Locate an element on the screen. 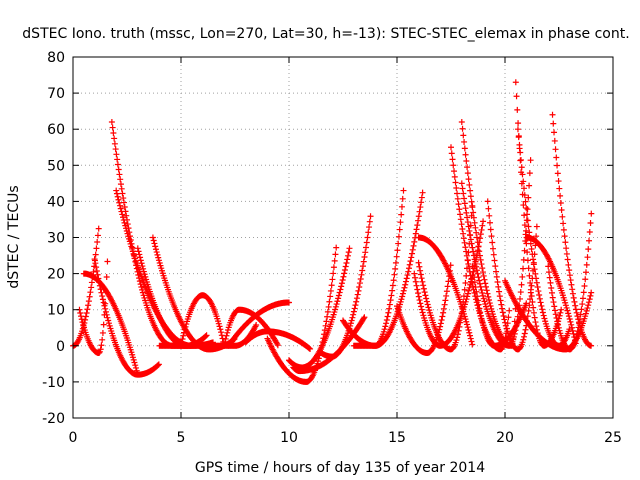 Image resolution: width=640 pixels, height=480 pixels. y-tick-label: 40 is located at coordinates (56, 202).